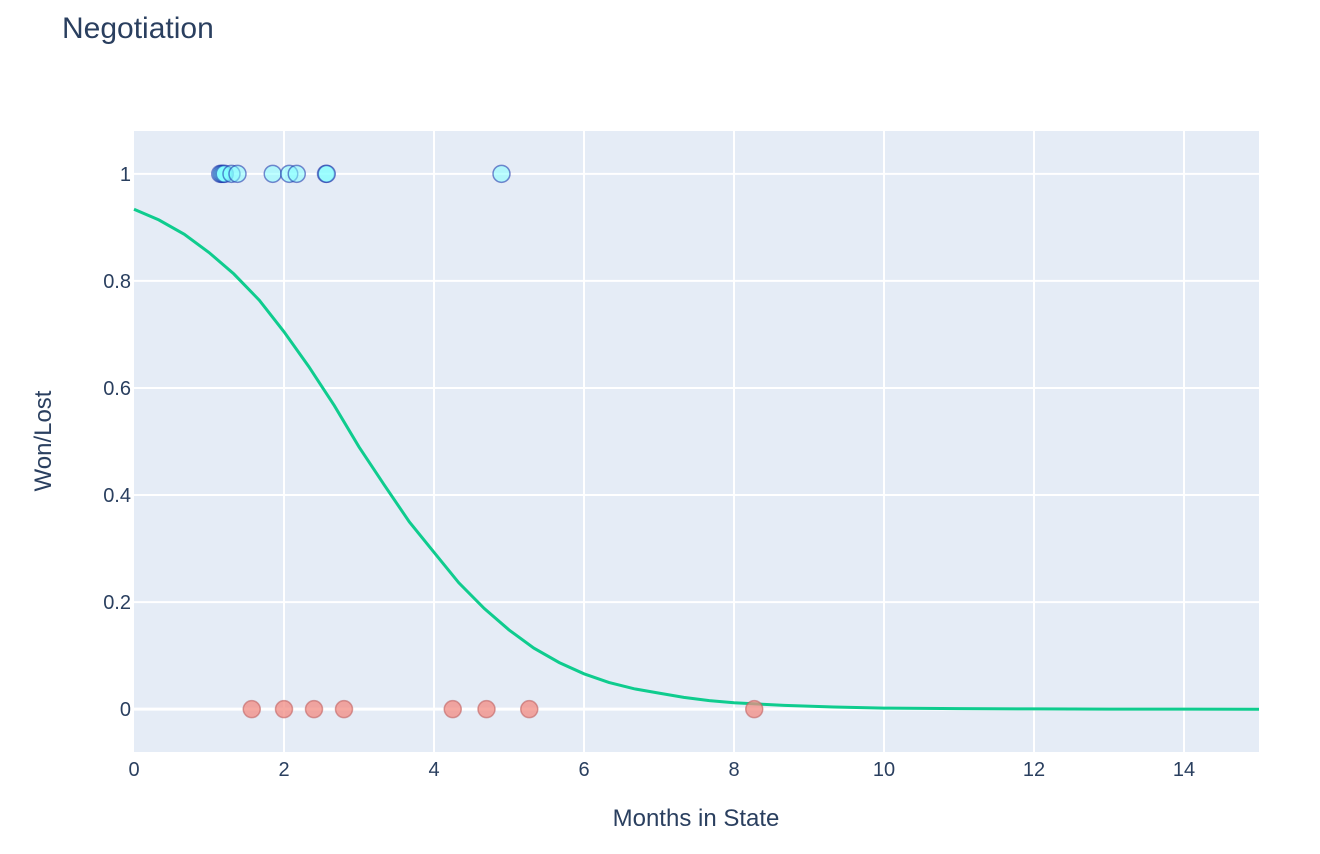 Image resolution: width=1320 pixels, height=854 pixels. Describe the element at coordinates (117, 389) in the screenshot. I see `y-tick-label: 0.6` at that location.